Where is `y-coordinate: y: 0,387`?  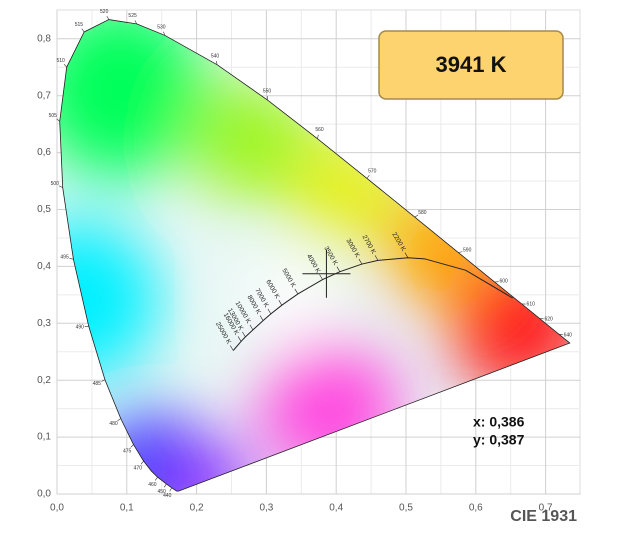
y-coordinate: y: 0,387 is located at coordinates (499, 440).